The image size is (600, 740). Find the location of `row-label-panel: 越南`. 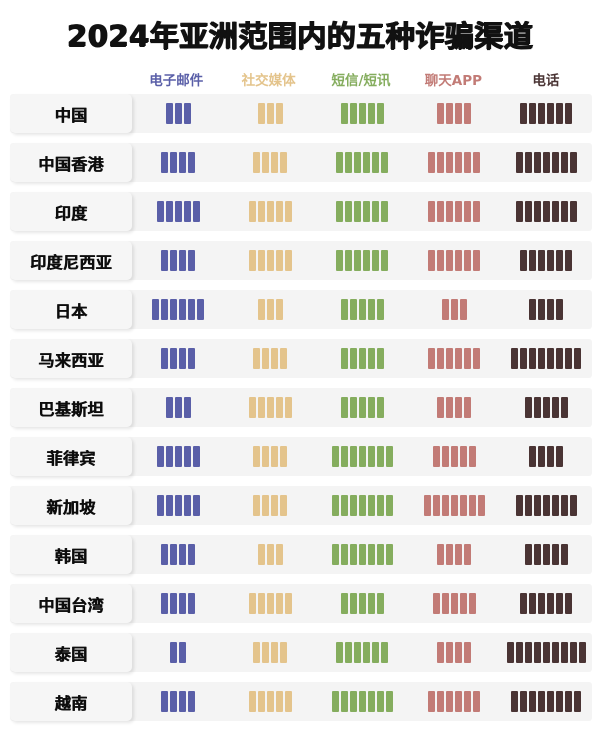

row-label-panel: 越南 is located at coordinates (71, 701).